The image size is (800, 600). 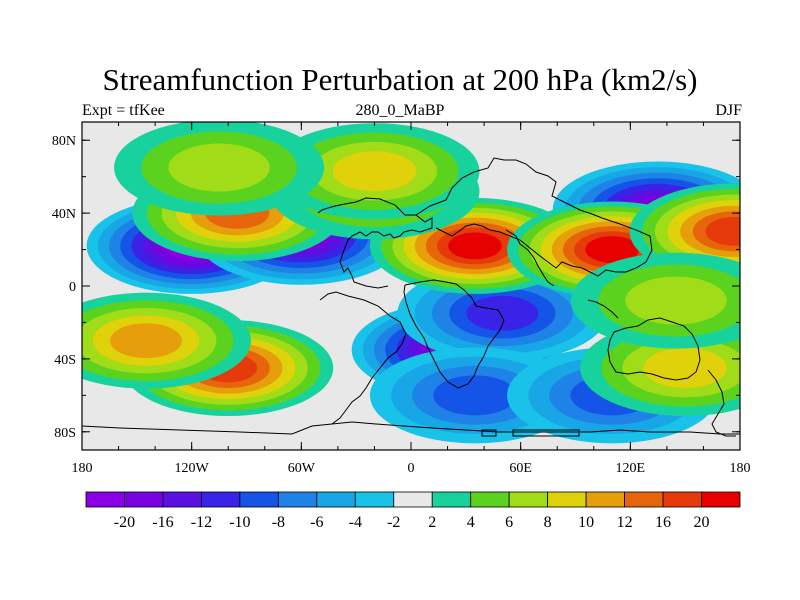 I want to click on lat-tick-label: 80N, so click(x=64, y=141).